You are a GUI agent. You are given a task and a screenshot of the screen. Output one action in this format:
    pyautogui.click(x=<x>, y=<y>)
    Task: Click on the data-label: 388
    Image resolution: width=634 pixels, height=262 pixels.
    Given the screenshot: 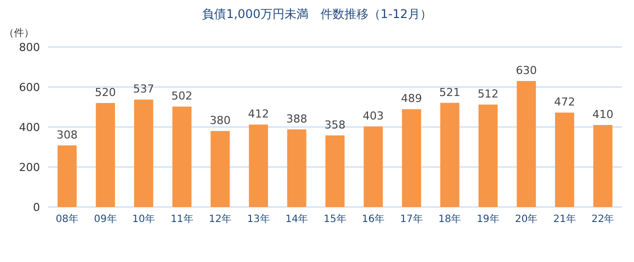 What is the action you would take?
    pyautogui.click(x=297, y=119)
    